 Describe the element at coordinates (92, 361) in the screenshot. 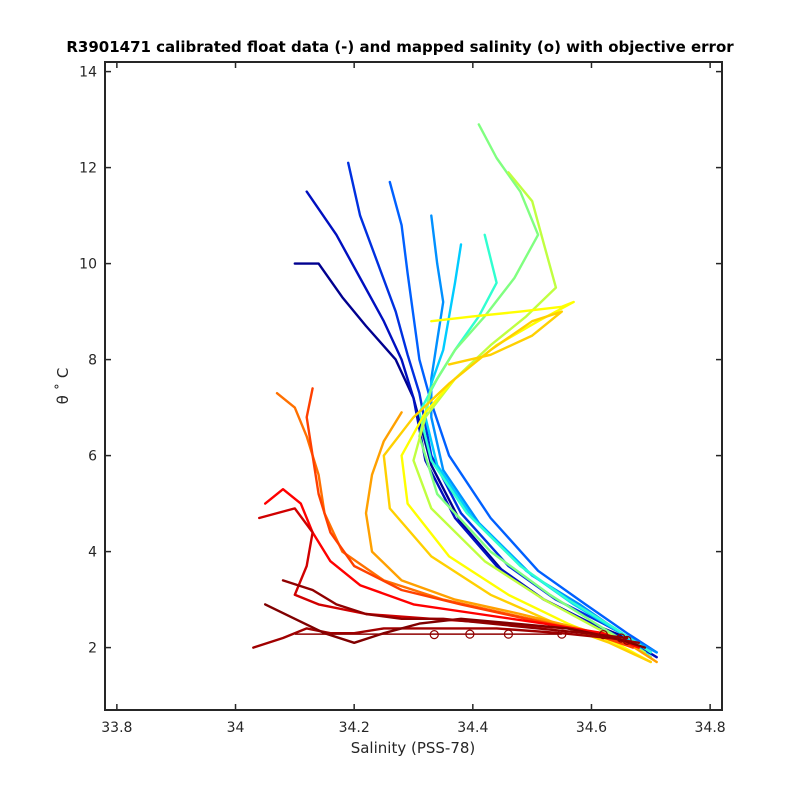

I see `y-tick-label: 8` at that location.